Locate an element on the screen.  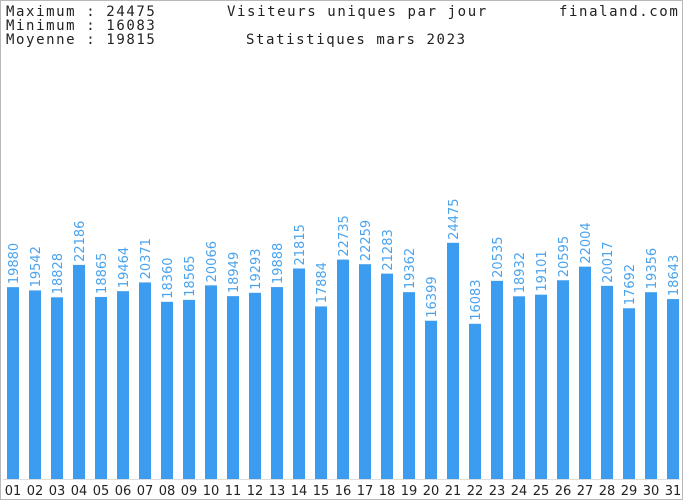
x-tick-18: 18 is located at coordinates (387, 491).